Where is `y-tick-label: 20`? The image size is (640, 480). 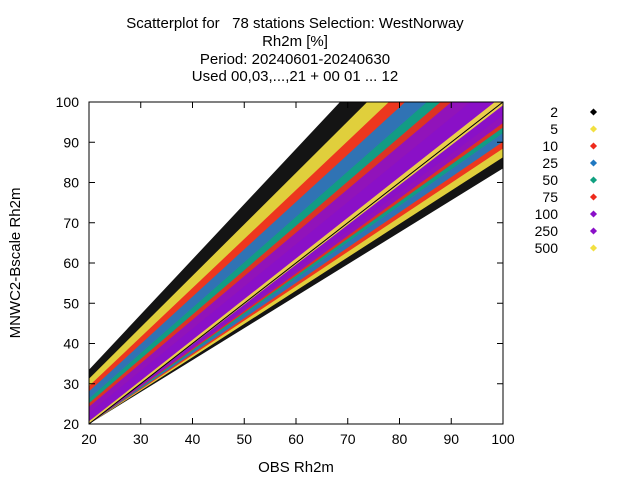
y-tick-label: 20 is located at coordinates (71, 424).